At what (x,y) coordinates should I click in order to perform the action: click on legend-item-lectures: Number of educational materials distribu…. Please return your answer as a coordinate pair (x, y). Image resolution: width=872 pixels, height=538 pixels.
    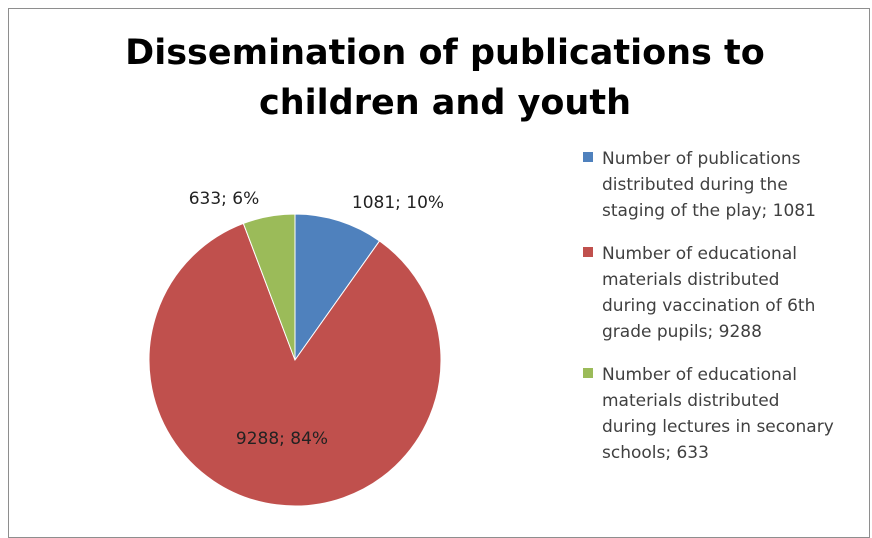
    Looking at the image, I should click on (727, 414).